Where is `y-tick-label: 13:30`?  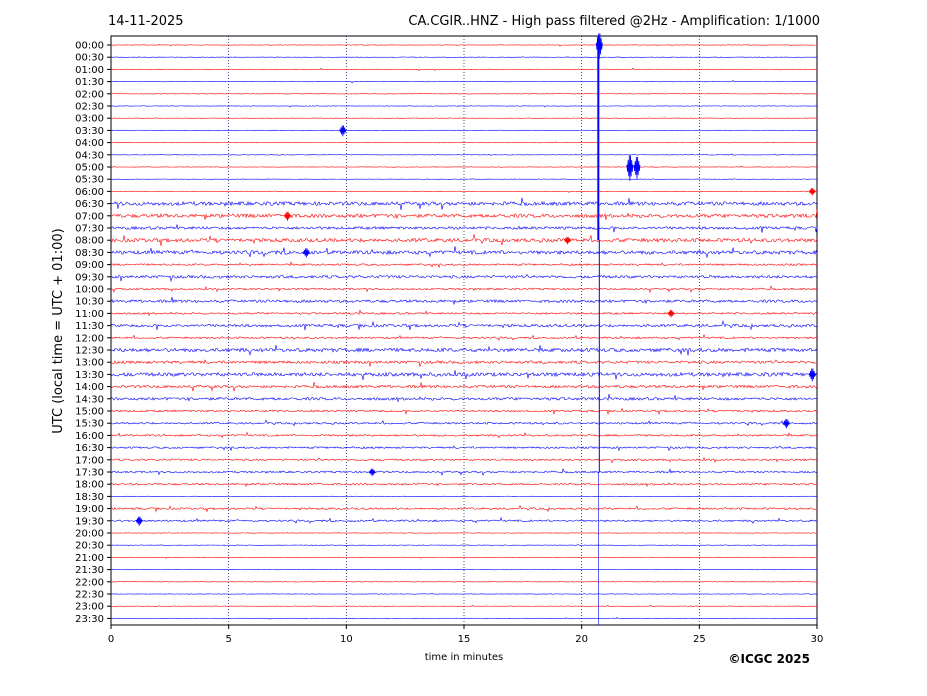
y-tick-label: 13:30 is located at coordinates (89, 375).